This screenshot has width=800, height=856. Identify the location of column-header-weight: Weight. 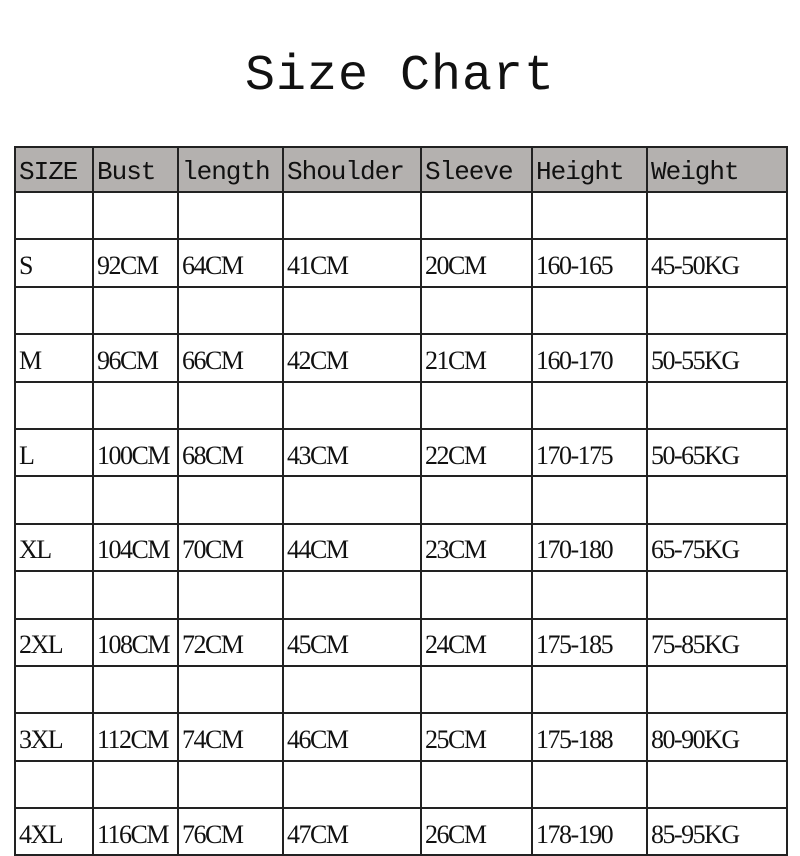
(717, 169).